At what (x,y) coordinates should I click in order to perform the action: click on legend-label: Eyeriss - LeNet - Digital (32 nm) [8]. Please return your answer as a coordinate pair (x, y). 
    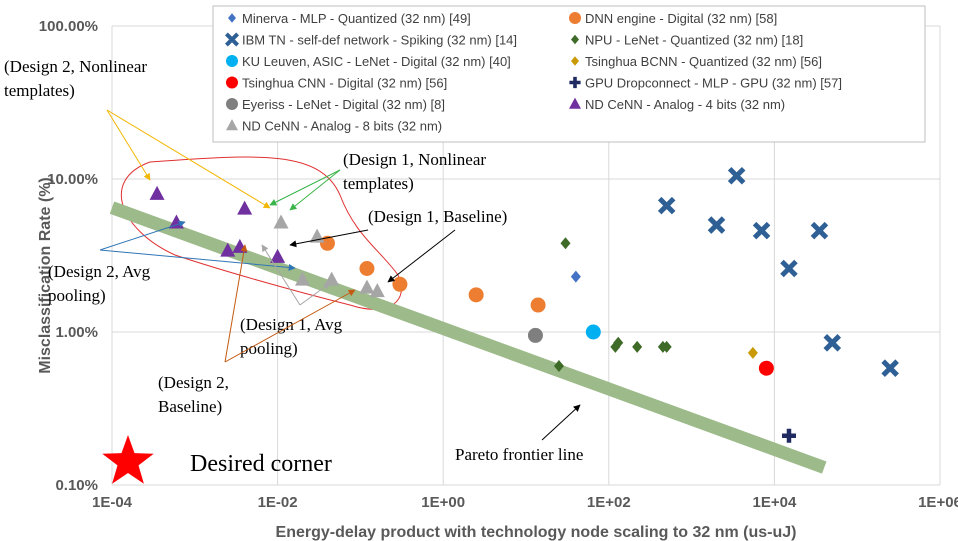
    Looking at the image, I should click on (343, 104).